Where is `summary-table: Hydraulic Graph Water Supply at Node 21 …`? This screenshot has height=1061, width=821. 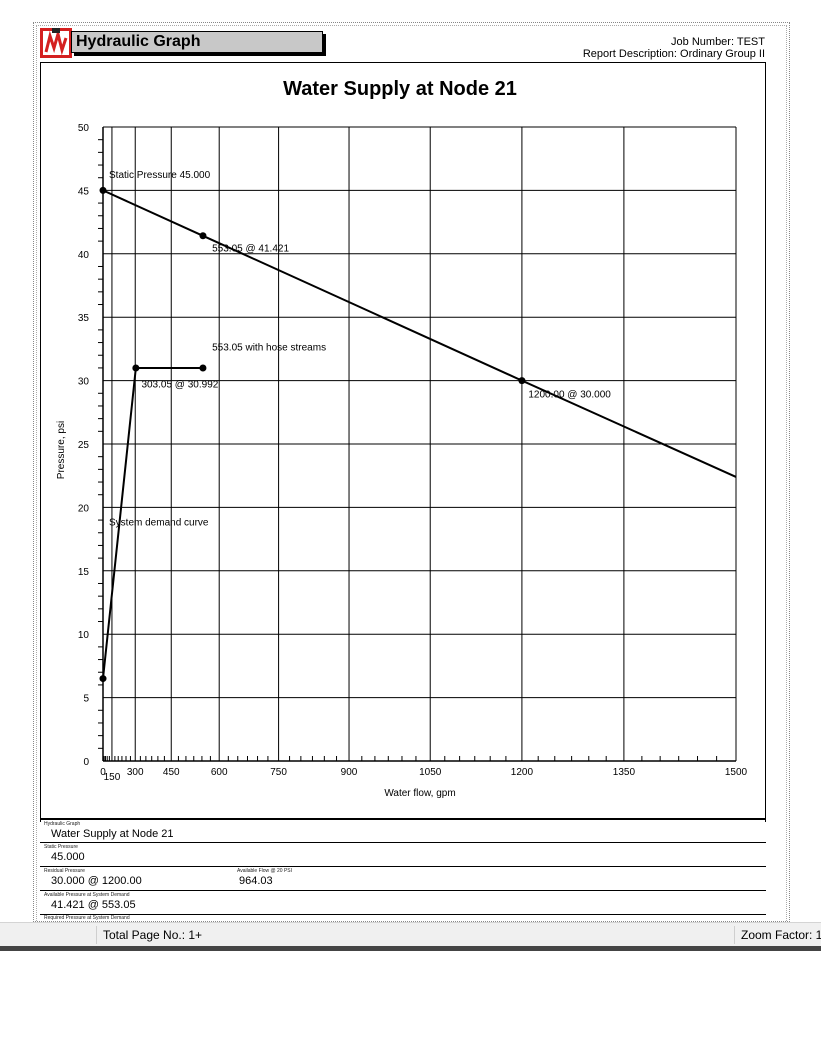
summary-table: Hydraulic Graph Water Supply at Node 21 … is located at coordinates (403, 869).